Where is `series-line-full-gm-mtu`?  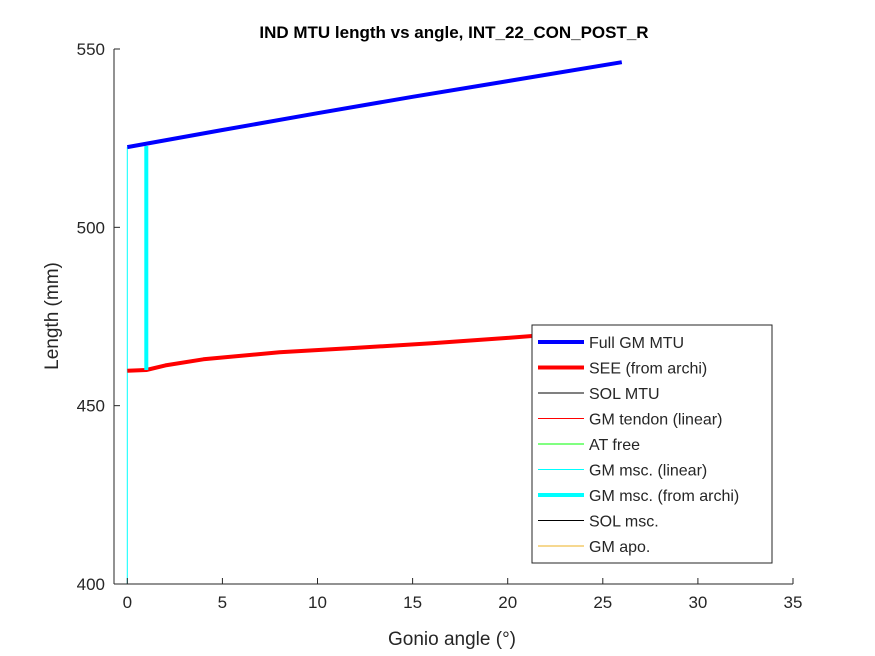 series-line-full-gm-mtu is located at coordinates (374, 105).